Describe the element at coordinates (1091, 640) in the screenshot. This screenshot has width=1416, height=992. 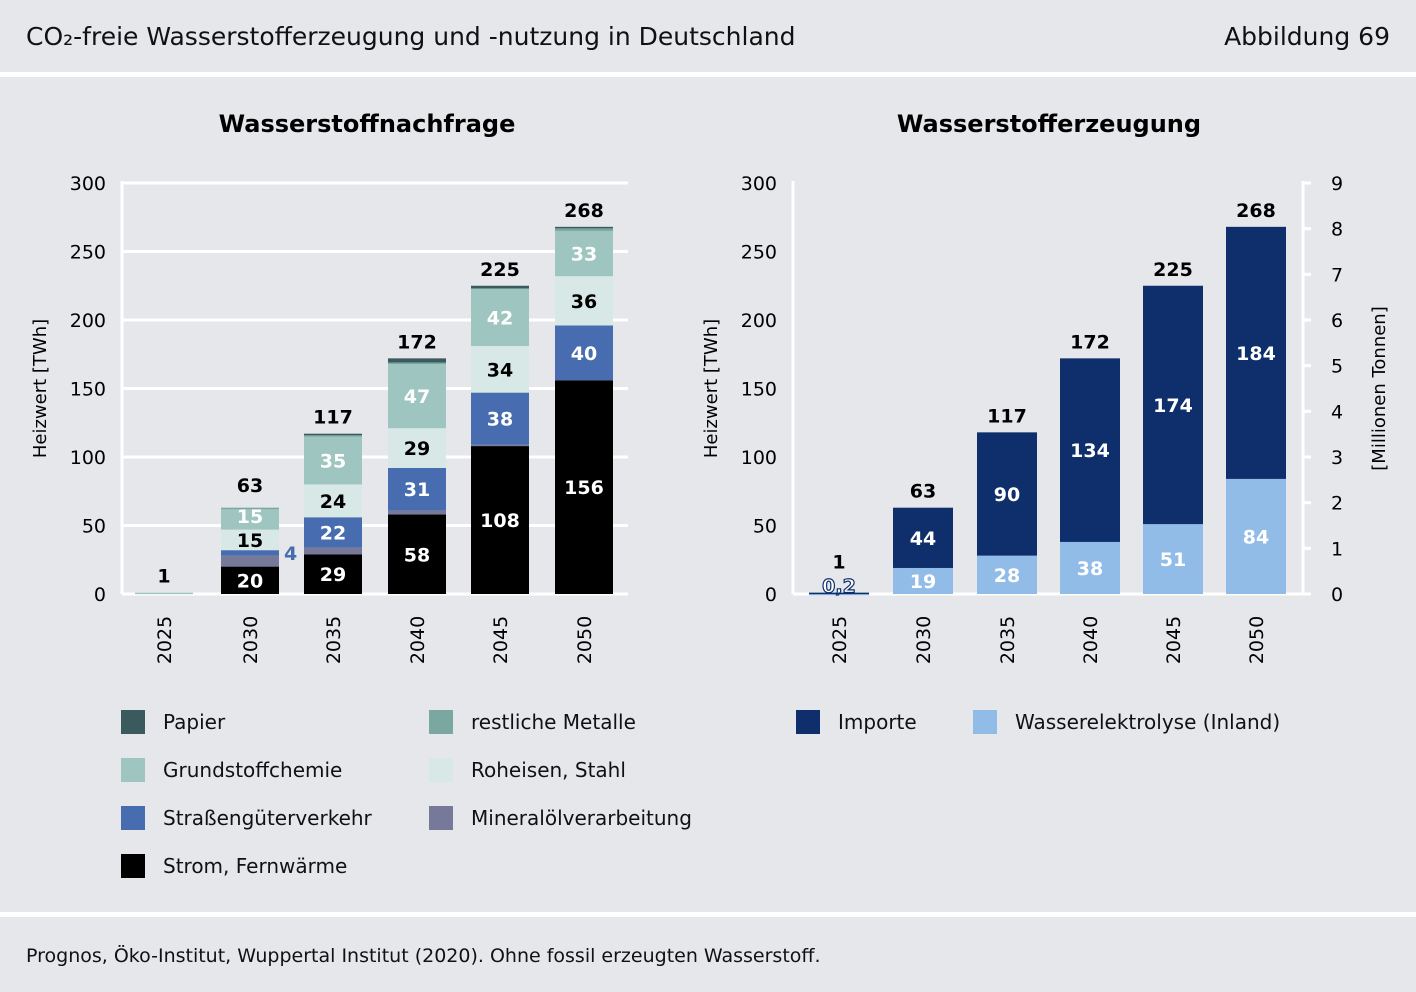
I see `x-tick-label: 2040` at that location.